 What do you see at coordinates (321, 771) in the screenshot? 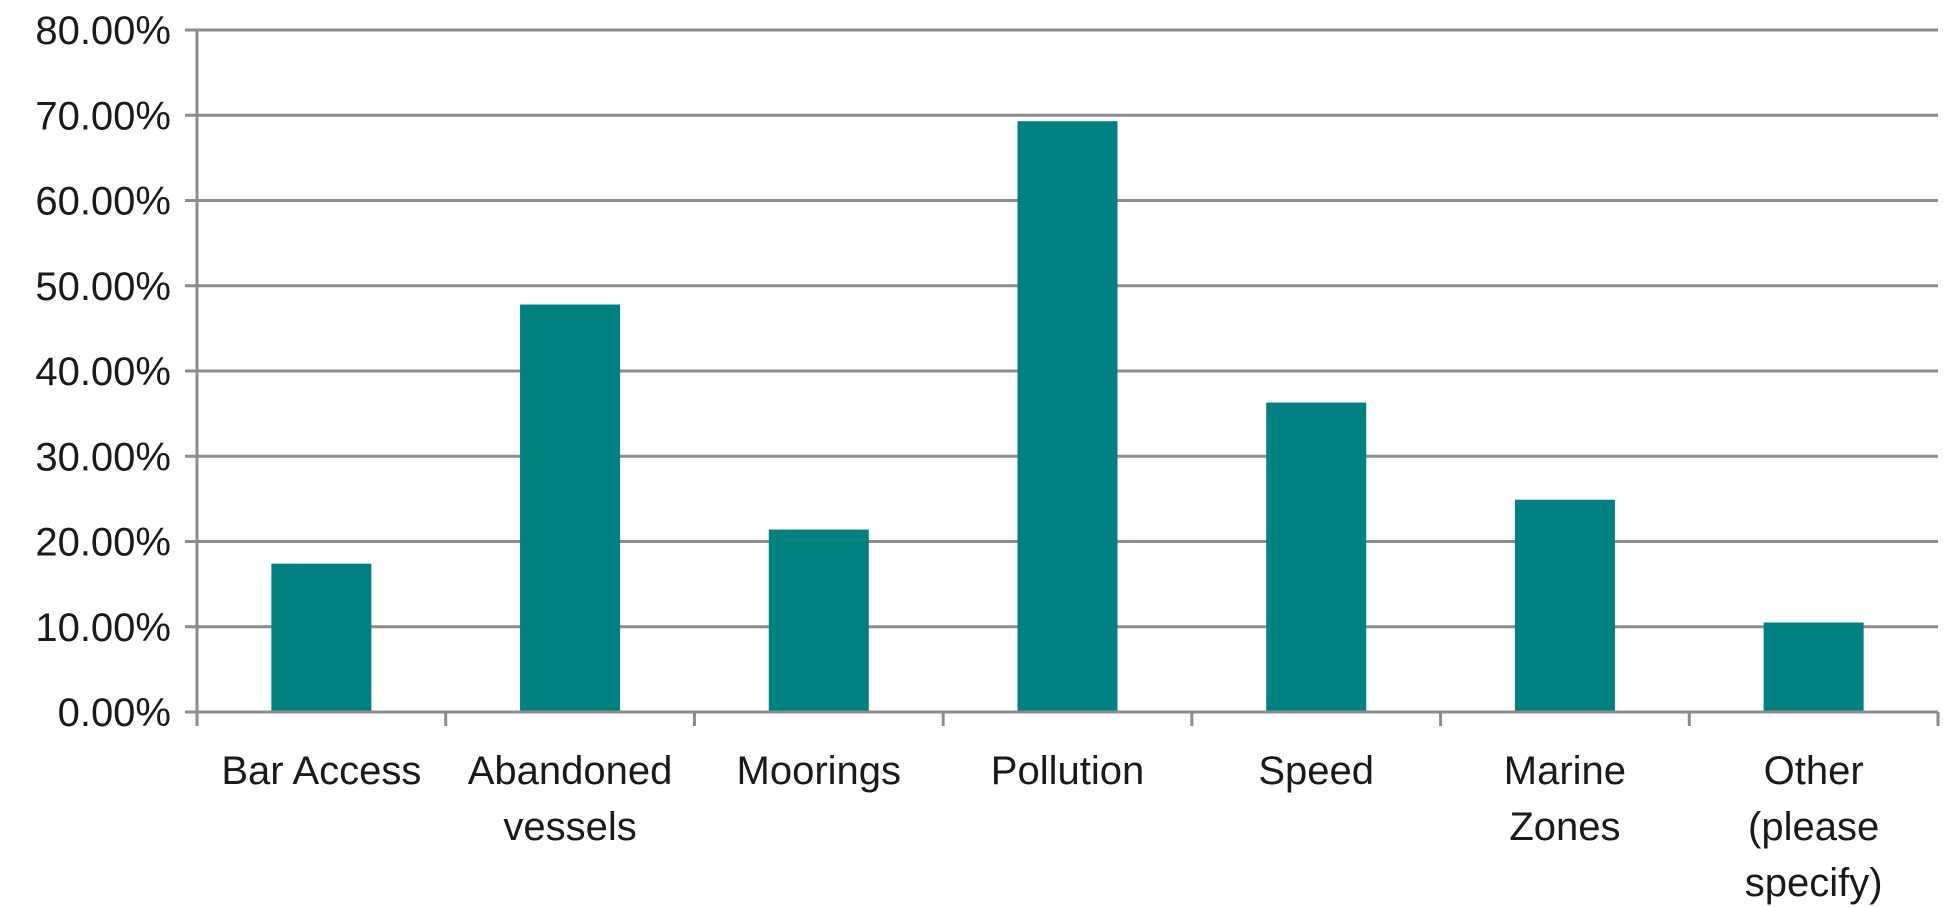
I see `category-label: Bar Access` at bounding box center [321, 771].